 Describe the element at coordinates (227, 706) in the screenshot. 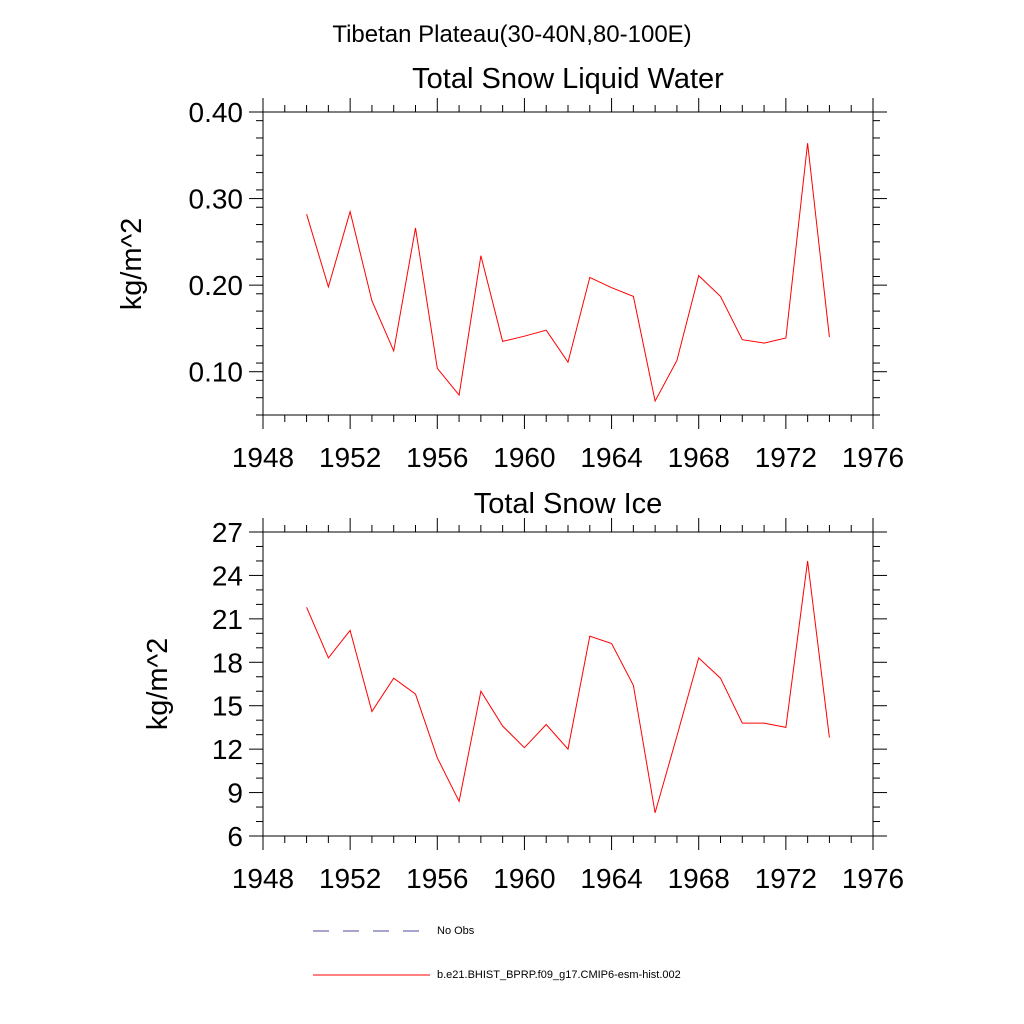

I see `y-tick-label: 15` at that location.